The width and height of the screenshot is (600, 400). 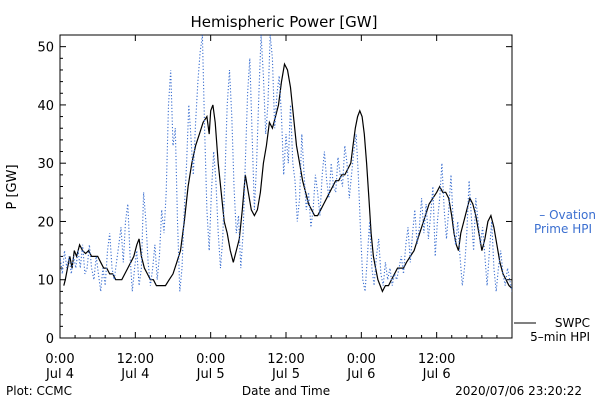 What do you see at coordinates (361, 359) in the screenshot?
I see `x-tick-label-time-4: 0:00` at bounding box center [361, 359].